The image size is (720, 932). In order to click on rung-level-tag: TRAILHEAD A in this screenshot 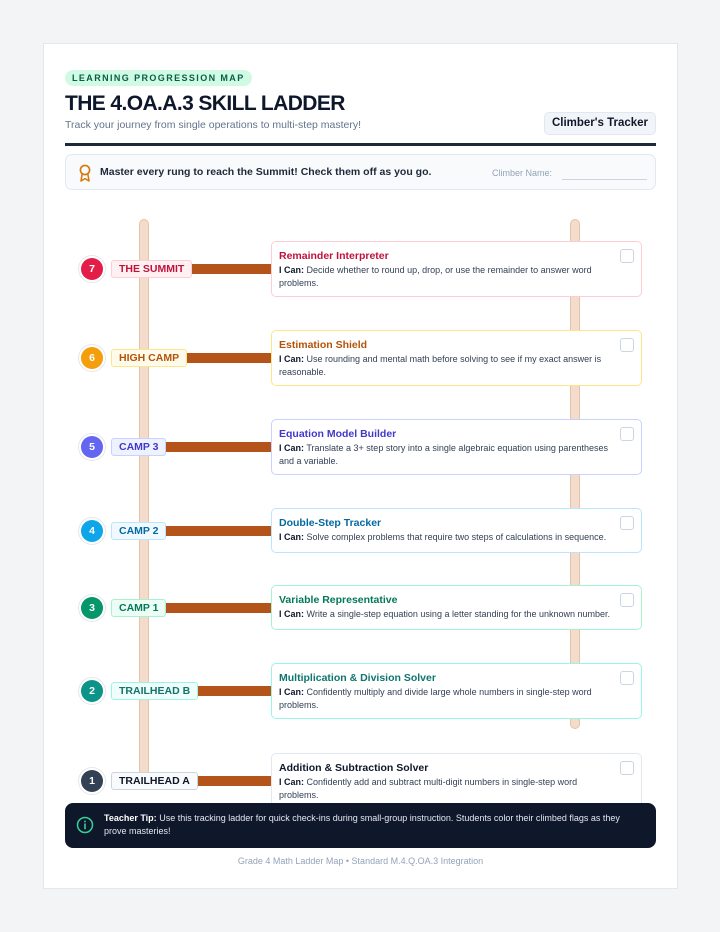, I will do `click(154, 781)`.